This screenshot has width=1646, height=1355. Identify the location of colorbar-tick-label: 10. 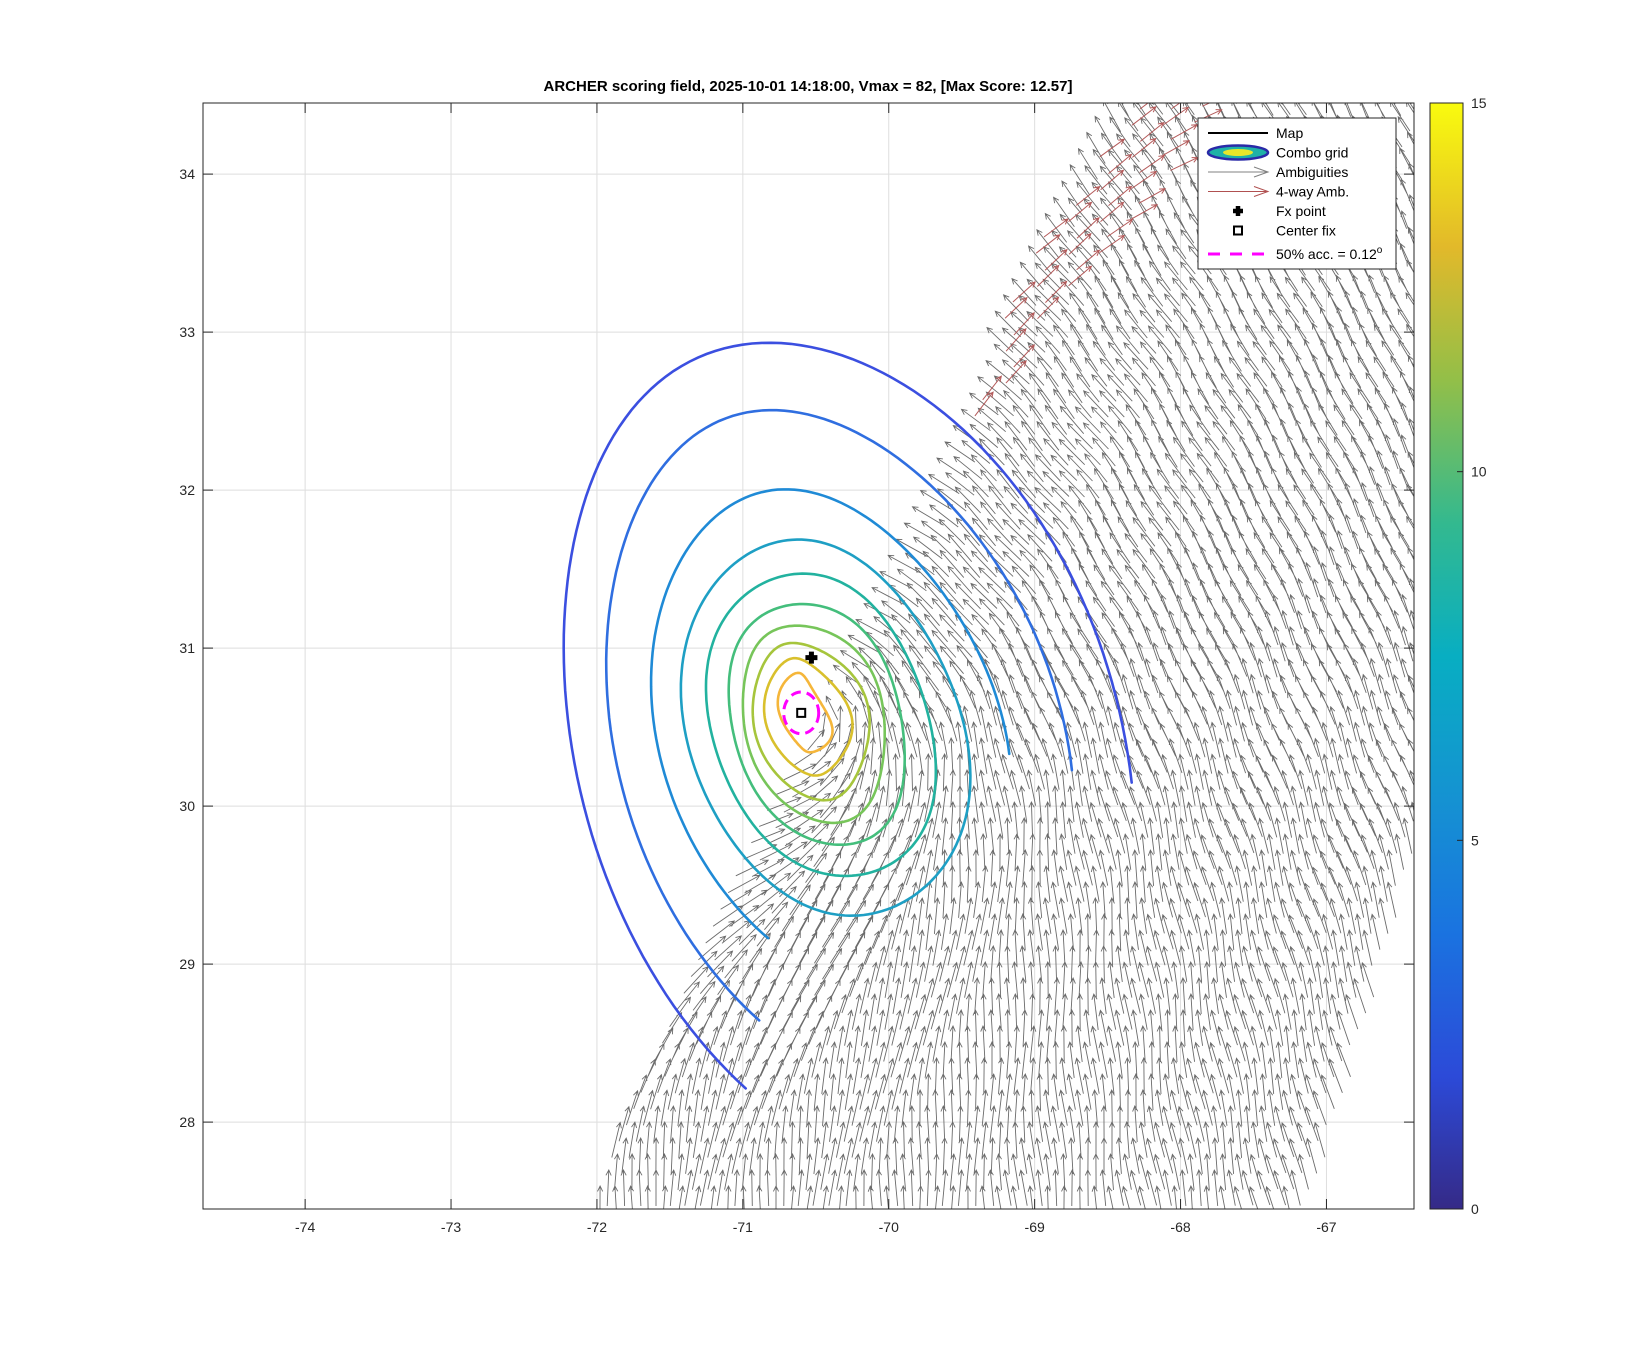
(1479, 472).